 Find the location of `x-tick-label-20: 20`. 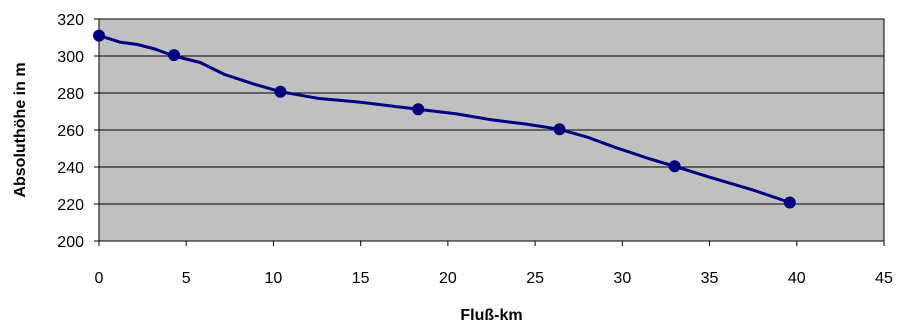

x-tick-label-20: 20 is located at coordinates (448, 278).